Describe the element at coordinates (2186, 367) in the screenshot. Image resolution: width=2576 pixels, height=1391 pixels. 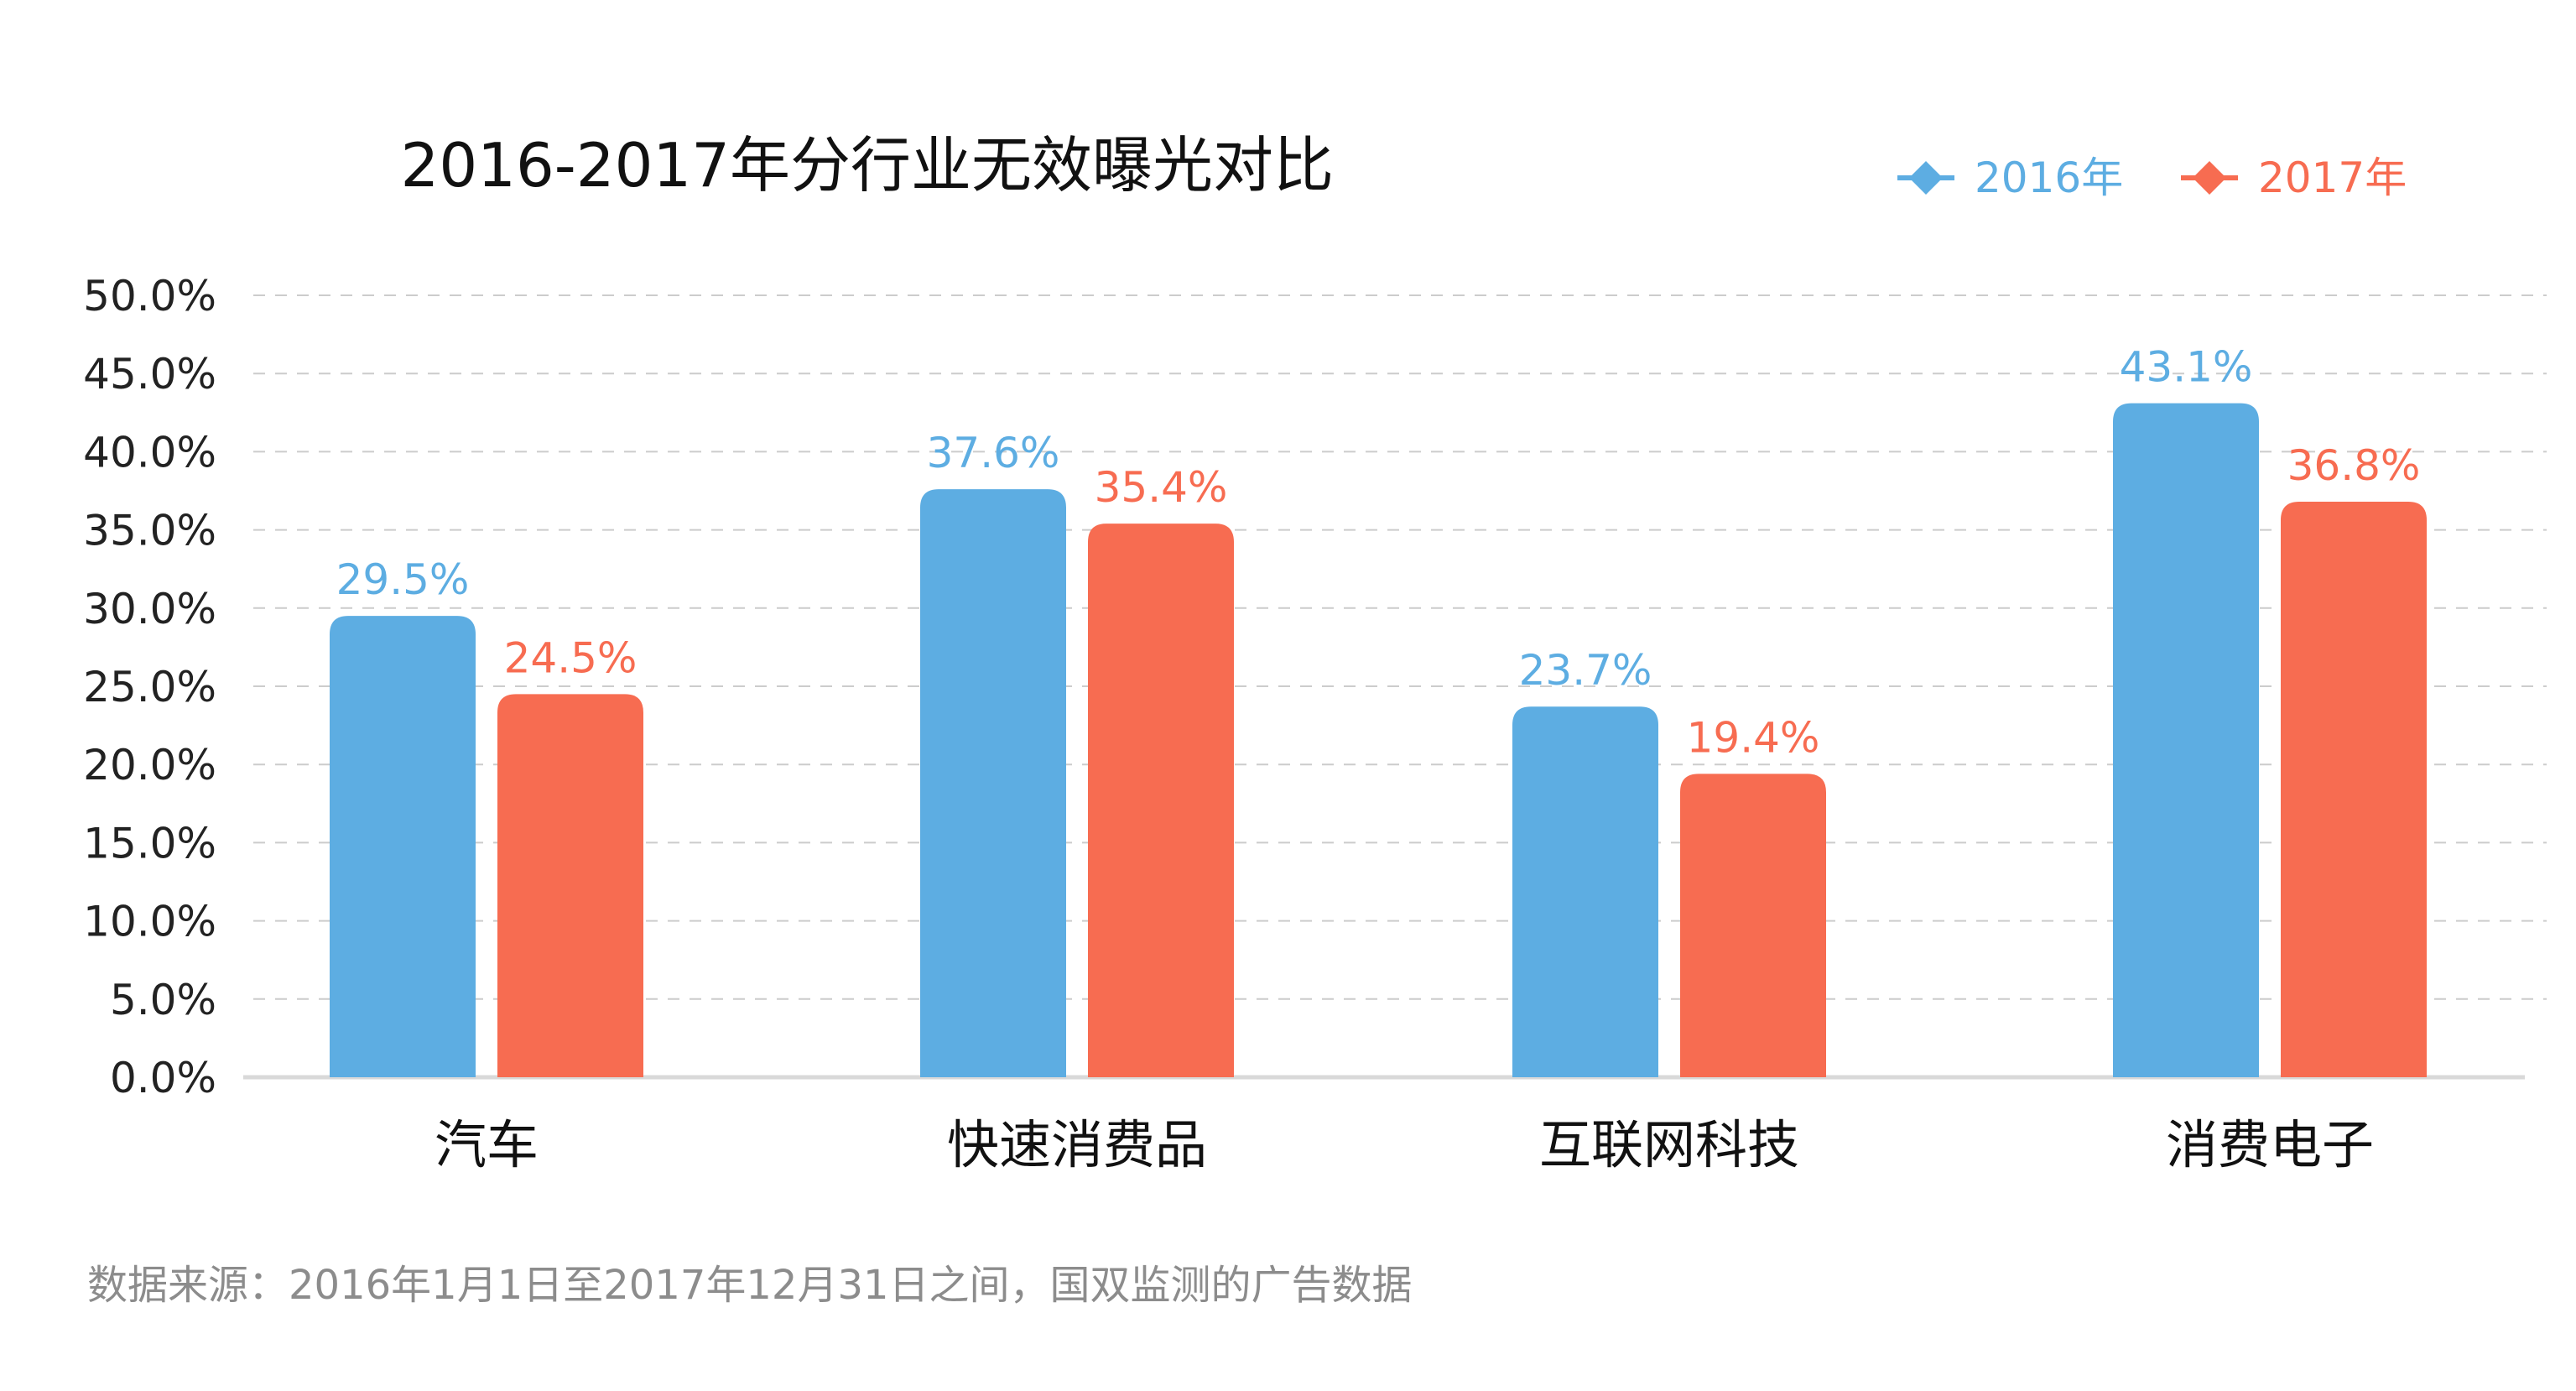
I see `data-label: 43.1%` at that location.